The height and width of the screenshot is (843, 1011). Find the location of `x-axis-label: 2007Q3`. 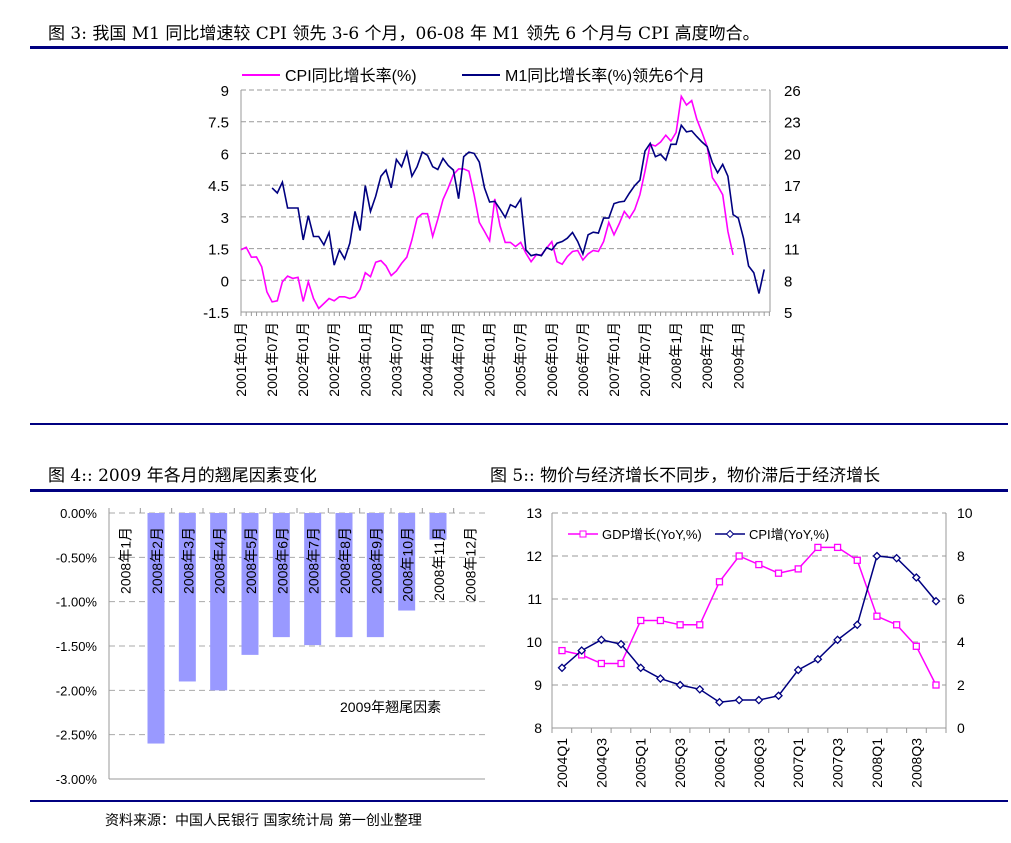

x-axis-label: 2007Q3 is located at coordinates (838, 763).